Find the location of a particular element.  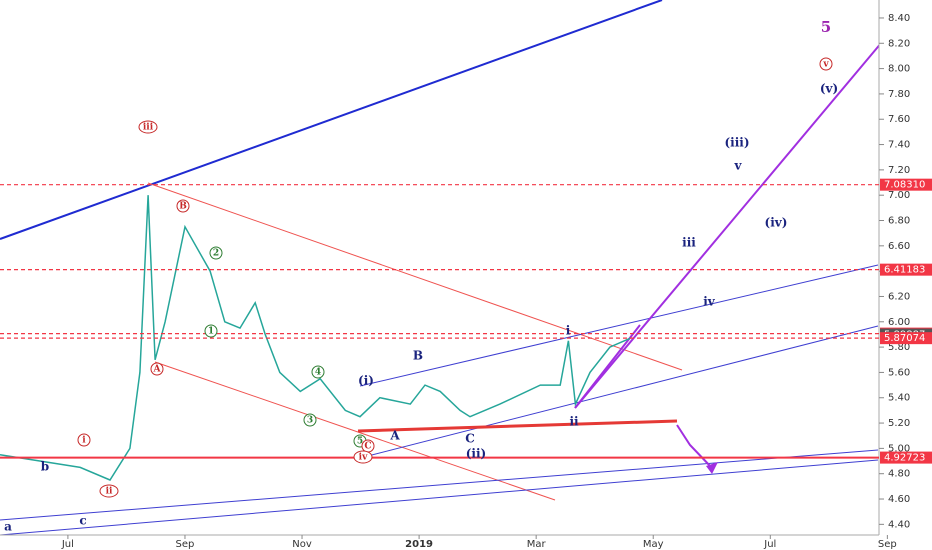

y-tick-label: 4.80 is located at coordinates (899, 474).